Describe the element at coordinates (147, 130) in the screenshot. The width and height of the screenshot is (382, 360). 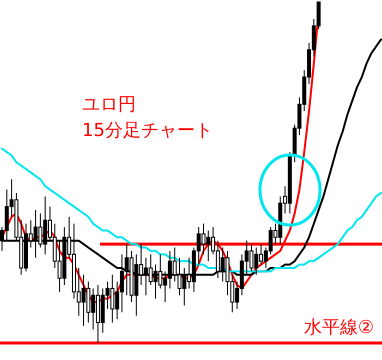
I see `text: 15分足チャート` at that location.